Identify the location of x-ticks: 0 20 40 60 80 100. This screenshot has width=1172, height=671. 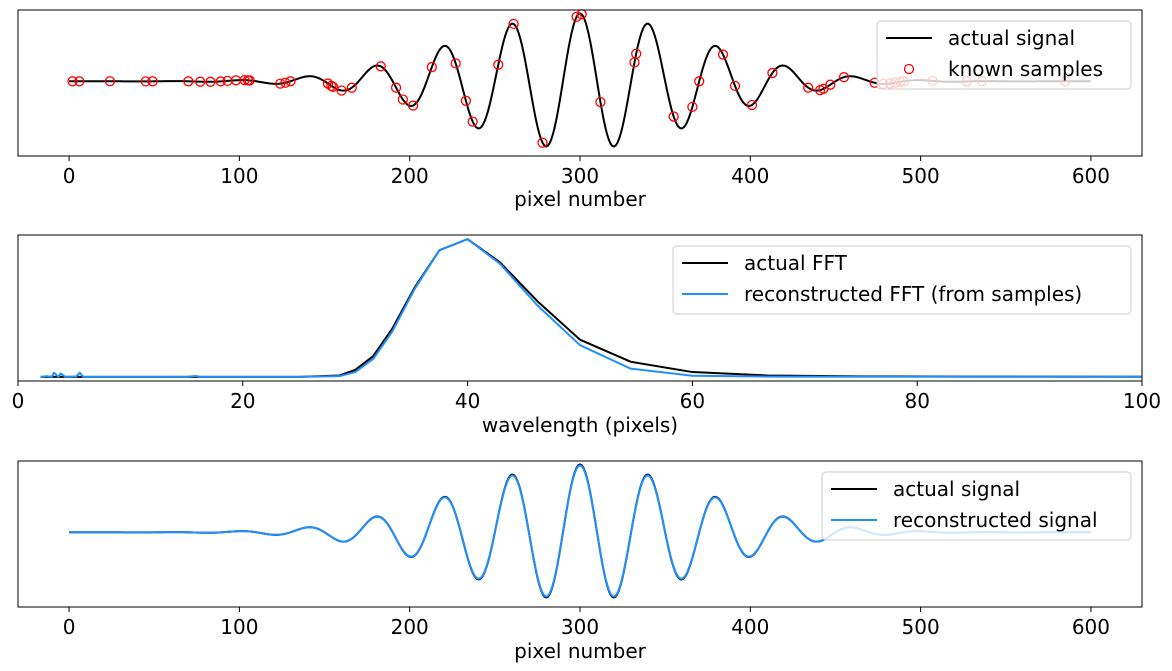
(586, 397).